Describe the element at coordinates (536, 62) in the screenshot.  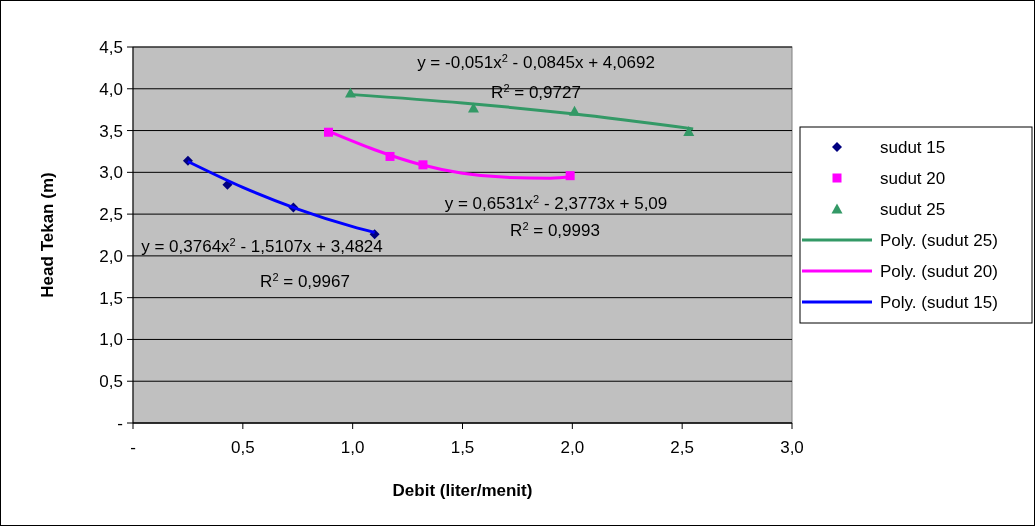
I see `annotation: y = -0,051x$^{2}$ - 0,0845x + 4,0692` at that location.